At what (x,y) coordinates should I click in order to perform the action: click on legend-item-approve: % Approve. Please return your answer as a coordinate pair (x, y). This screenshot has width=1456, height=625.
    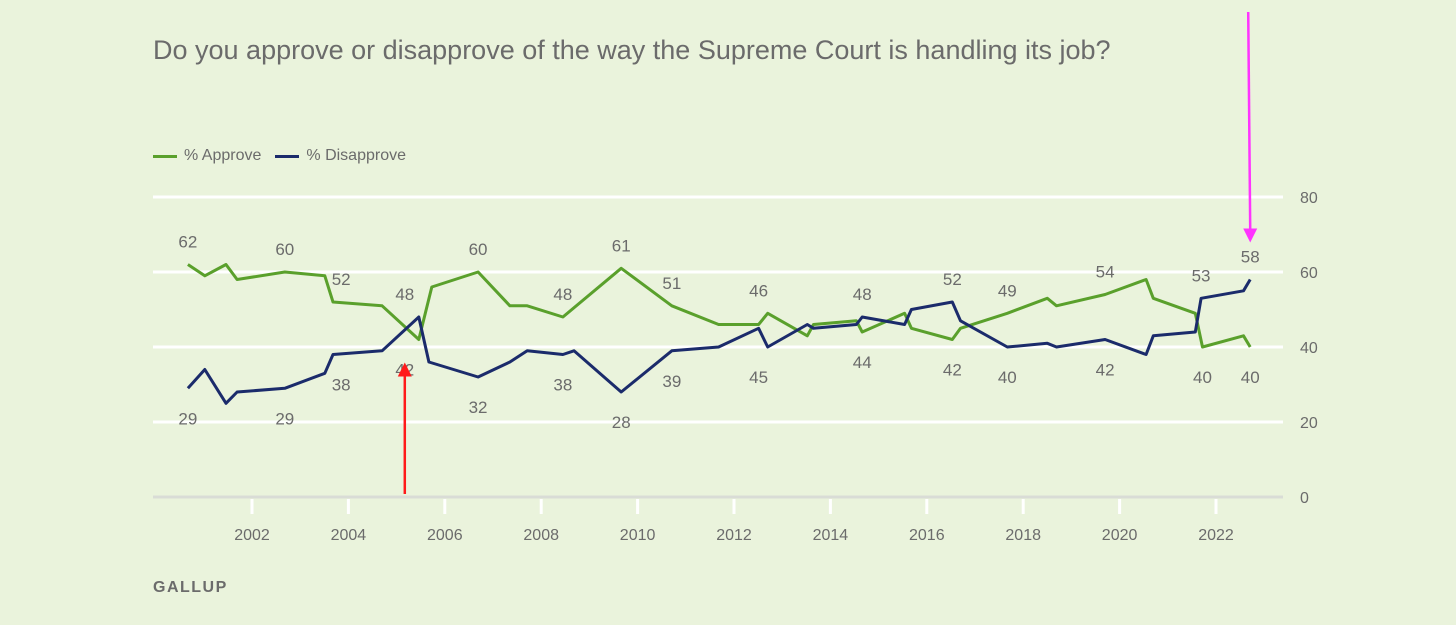
    Looking at the image, I should click on (207, 156).